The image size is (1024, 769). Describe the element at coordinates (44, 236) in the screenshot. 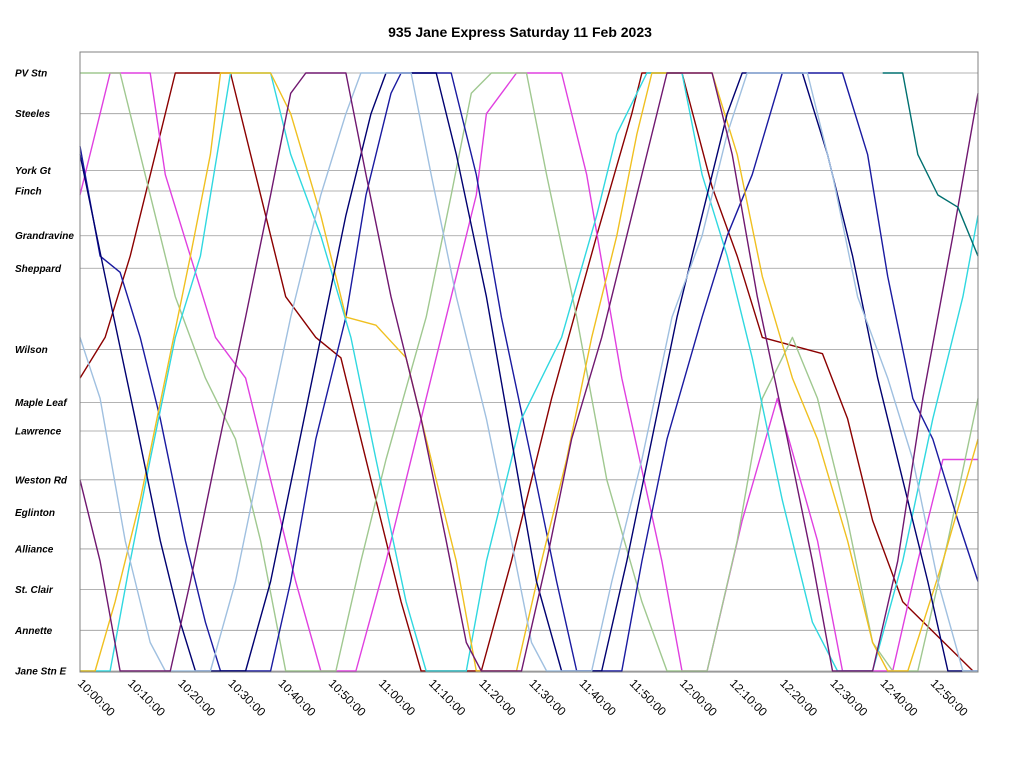

I see `stop-label: Grandravine` at that location.